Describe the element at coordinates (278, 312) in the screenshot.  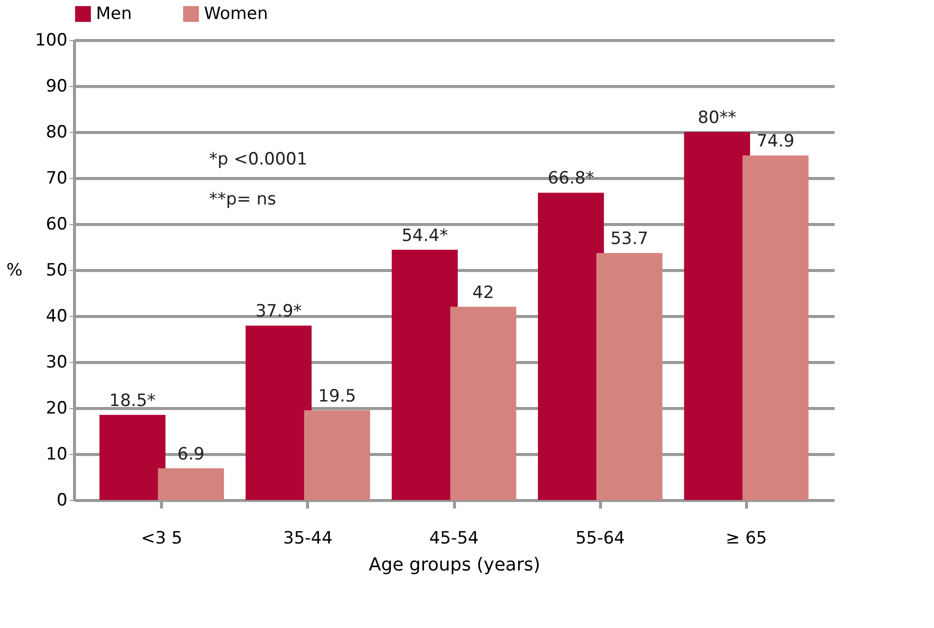
I see `data-label: 37.9*` at that location.